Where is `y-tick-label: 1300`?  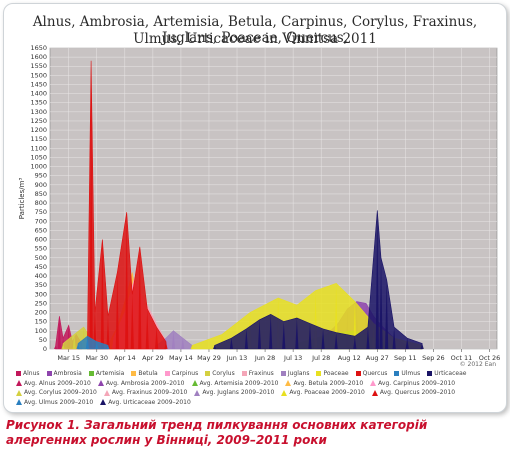
y-tick-label: 1300 is located at coordinates (38, 112).